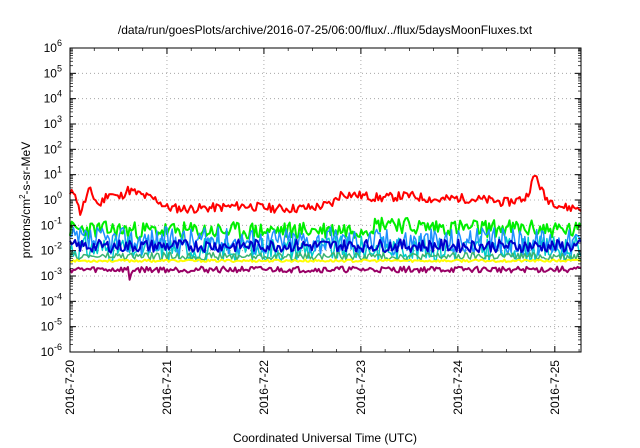 The width and height of the screenshot is (640, 448). I want to click on y-tick-label: 10⁻⁵, so click(51, 325).